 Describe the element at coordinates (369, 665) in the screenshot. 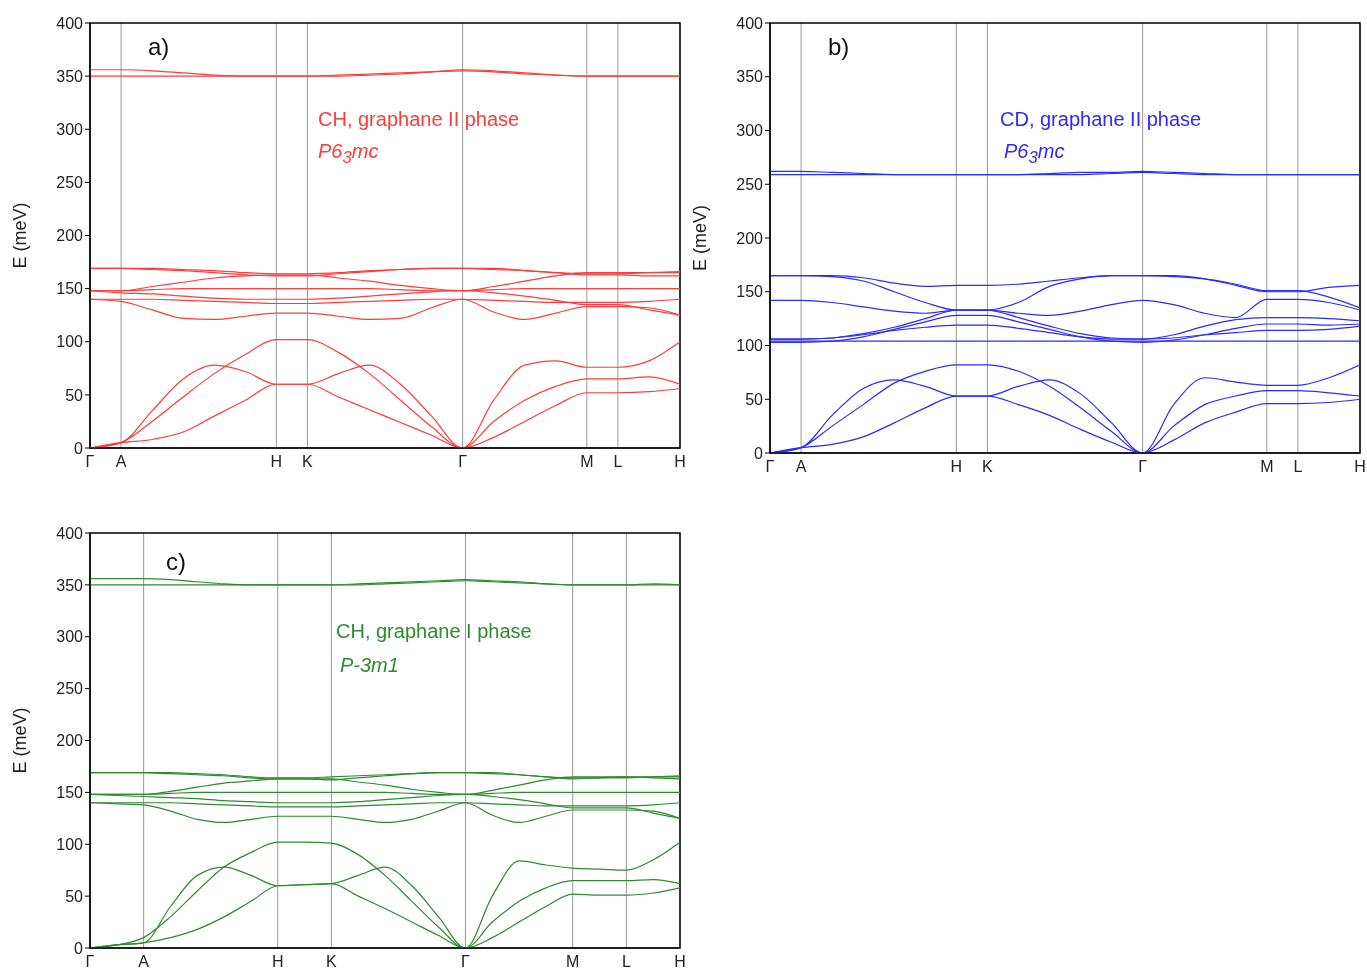

I see `annotation: P-3m1` at that location.